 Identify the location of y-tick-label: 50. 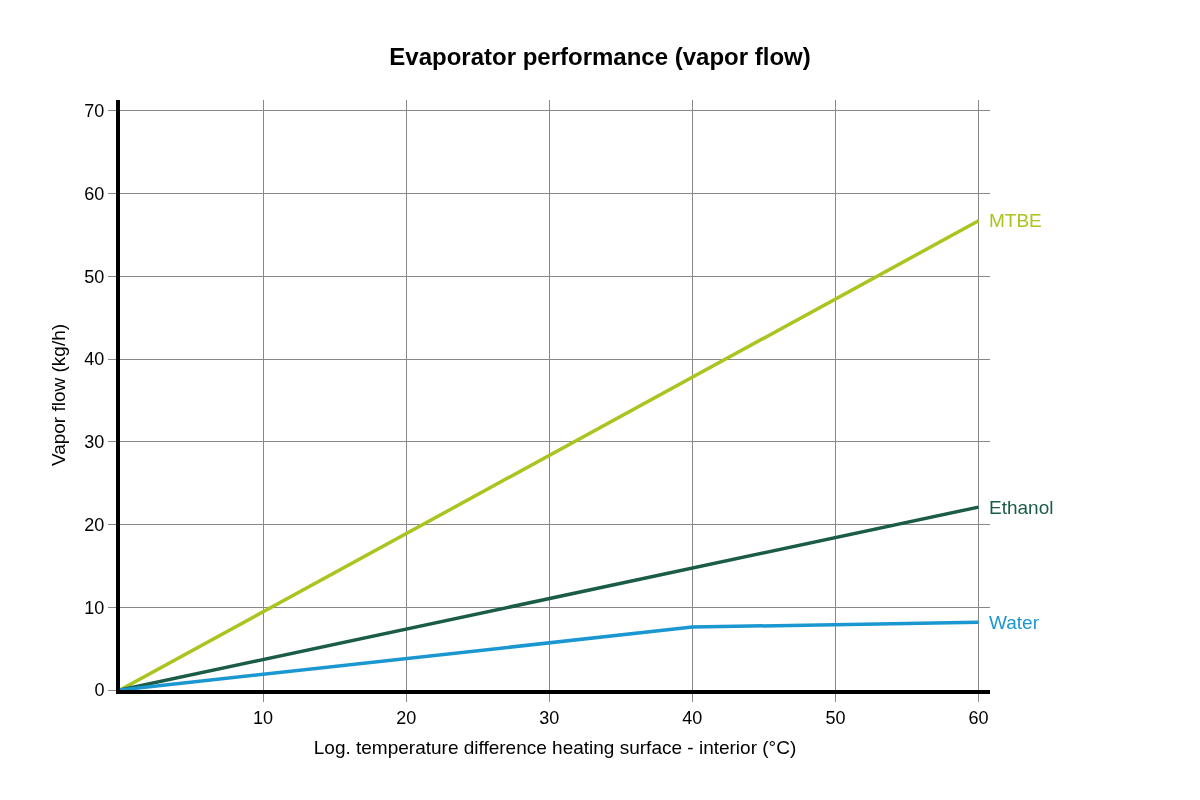
(94, 276).